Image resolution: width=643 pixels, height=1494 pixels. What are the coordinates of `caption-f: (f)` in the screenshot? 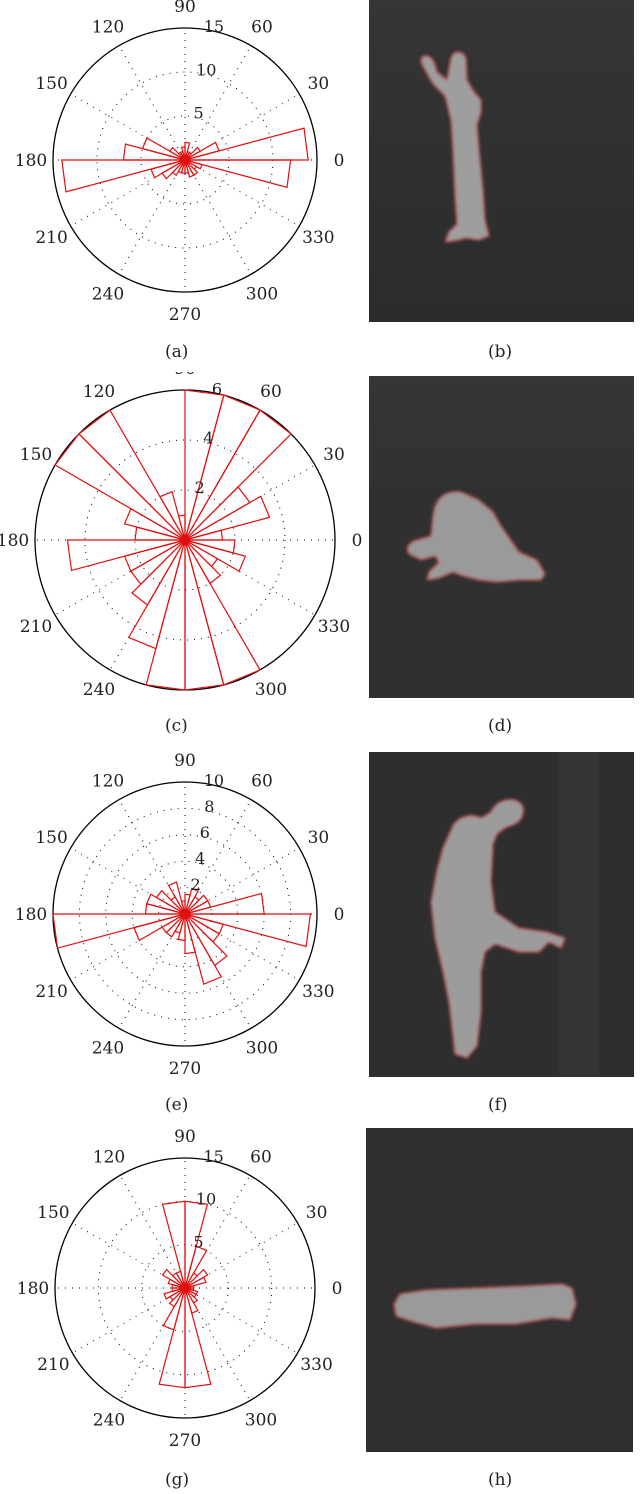 It's located at (498, 1105).